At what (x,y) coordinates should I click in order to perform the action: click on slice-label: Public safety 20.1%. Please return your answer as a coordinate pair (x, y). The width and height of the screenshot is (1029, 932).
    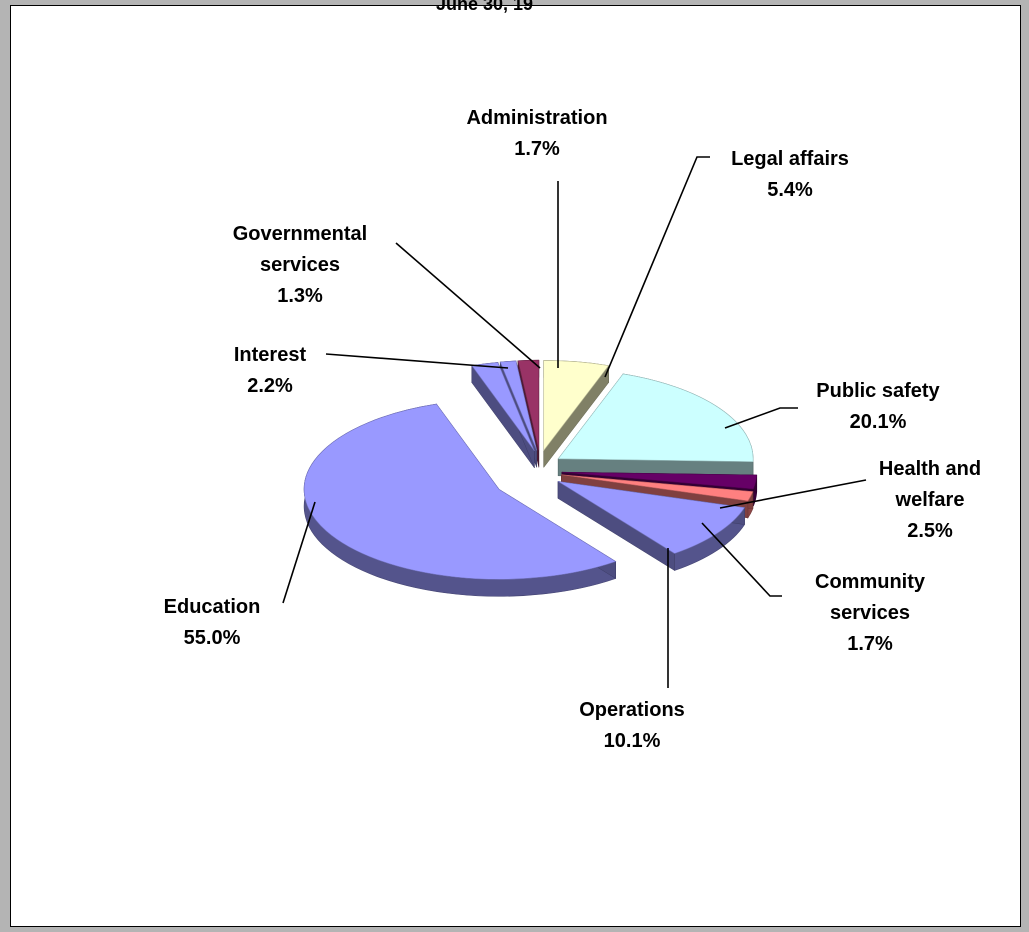
    Looking at the image, I should click on (878, 406).